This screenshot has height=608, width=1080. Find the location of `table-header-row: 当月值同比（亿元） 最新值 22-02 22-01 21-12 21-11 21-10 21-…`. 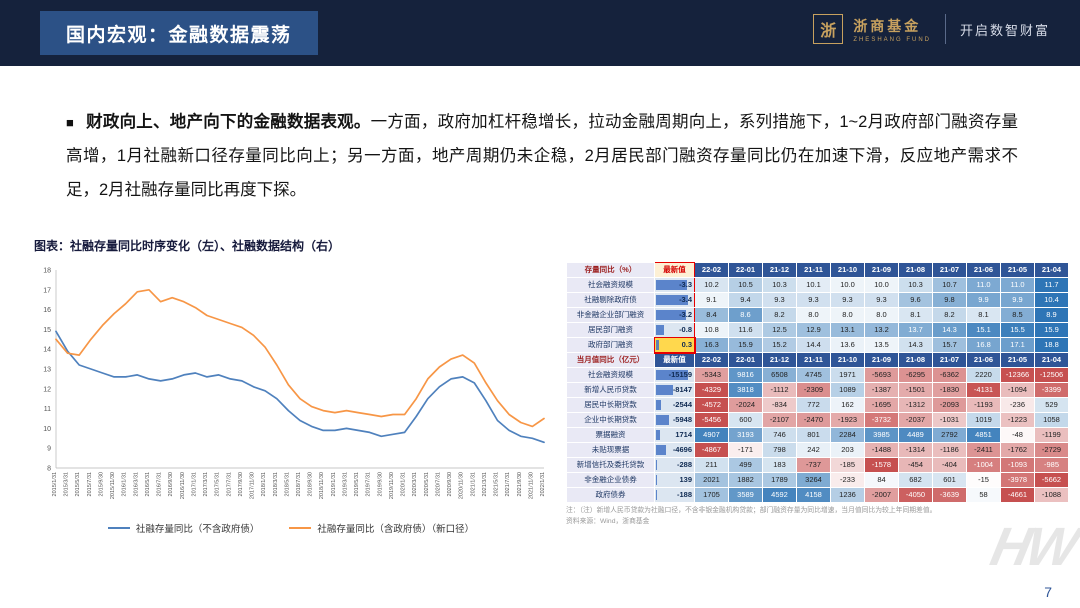

table-header-row: 当月值同比（亿元） 最新值 22-02 22-01 21-12 21-11 21-10 21-… is located at coordinates (817, 360).